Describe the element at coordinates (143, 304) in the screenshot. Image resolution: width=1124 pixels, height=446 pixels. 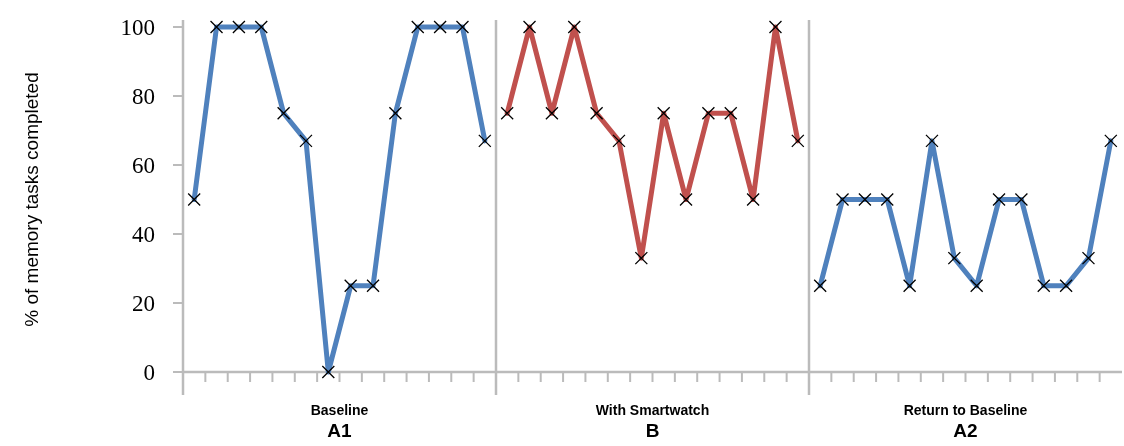
I see `y-tick-label: 20` at that location.